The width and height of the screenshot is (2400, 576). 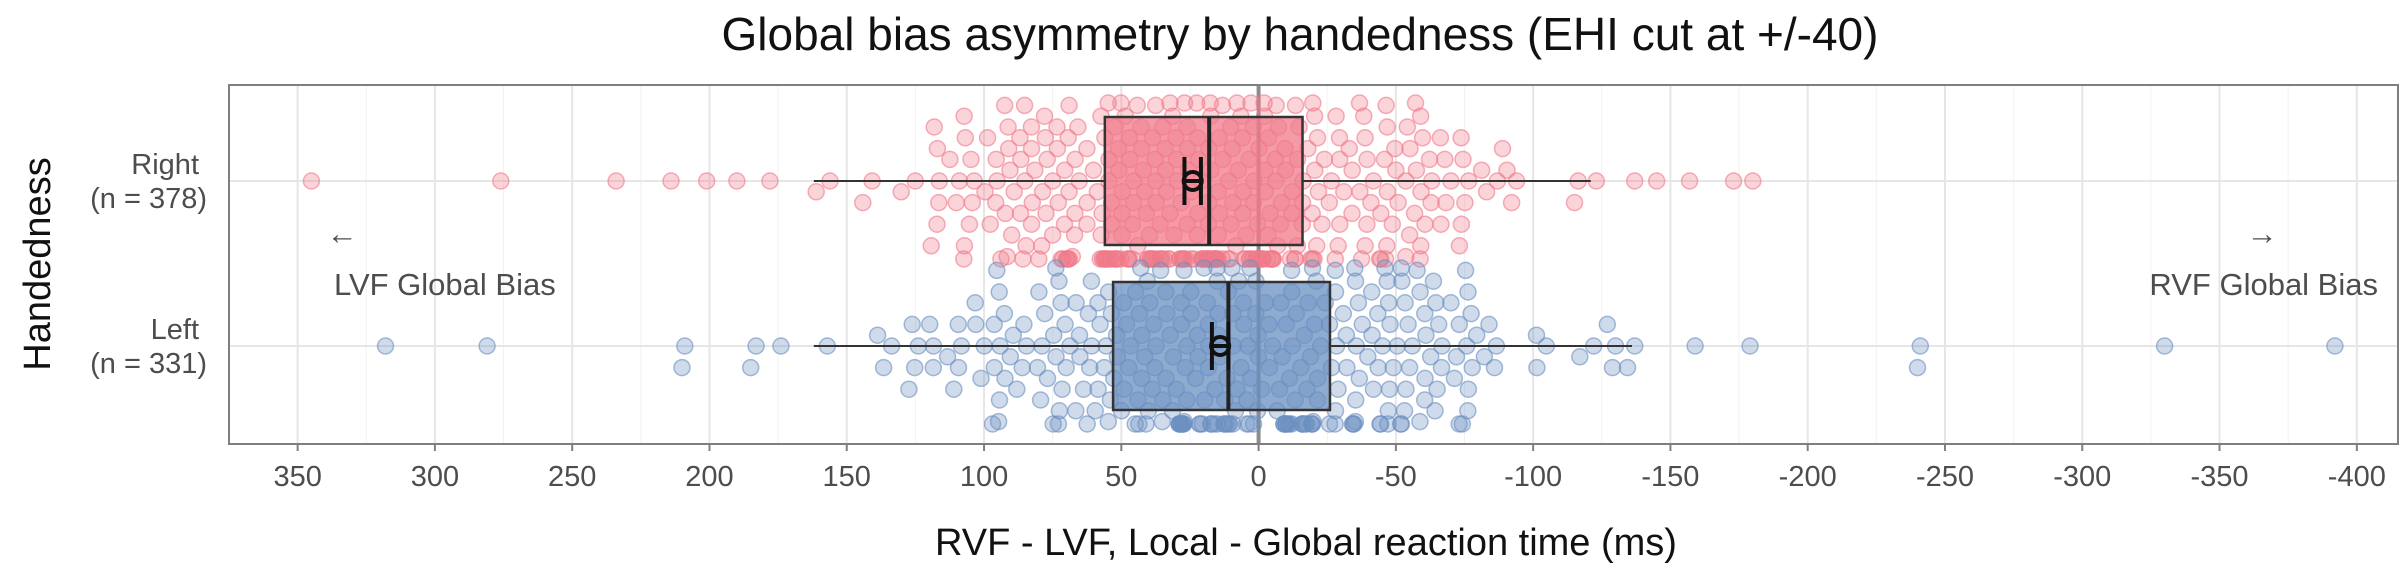 What do you see at coordinates (2220, 477) in the screenshot?
I see `x-tick-label: -350` at bounding box center [2220, 477].